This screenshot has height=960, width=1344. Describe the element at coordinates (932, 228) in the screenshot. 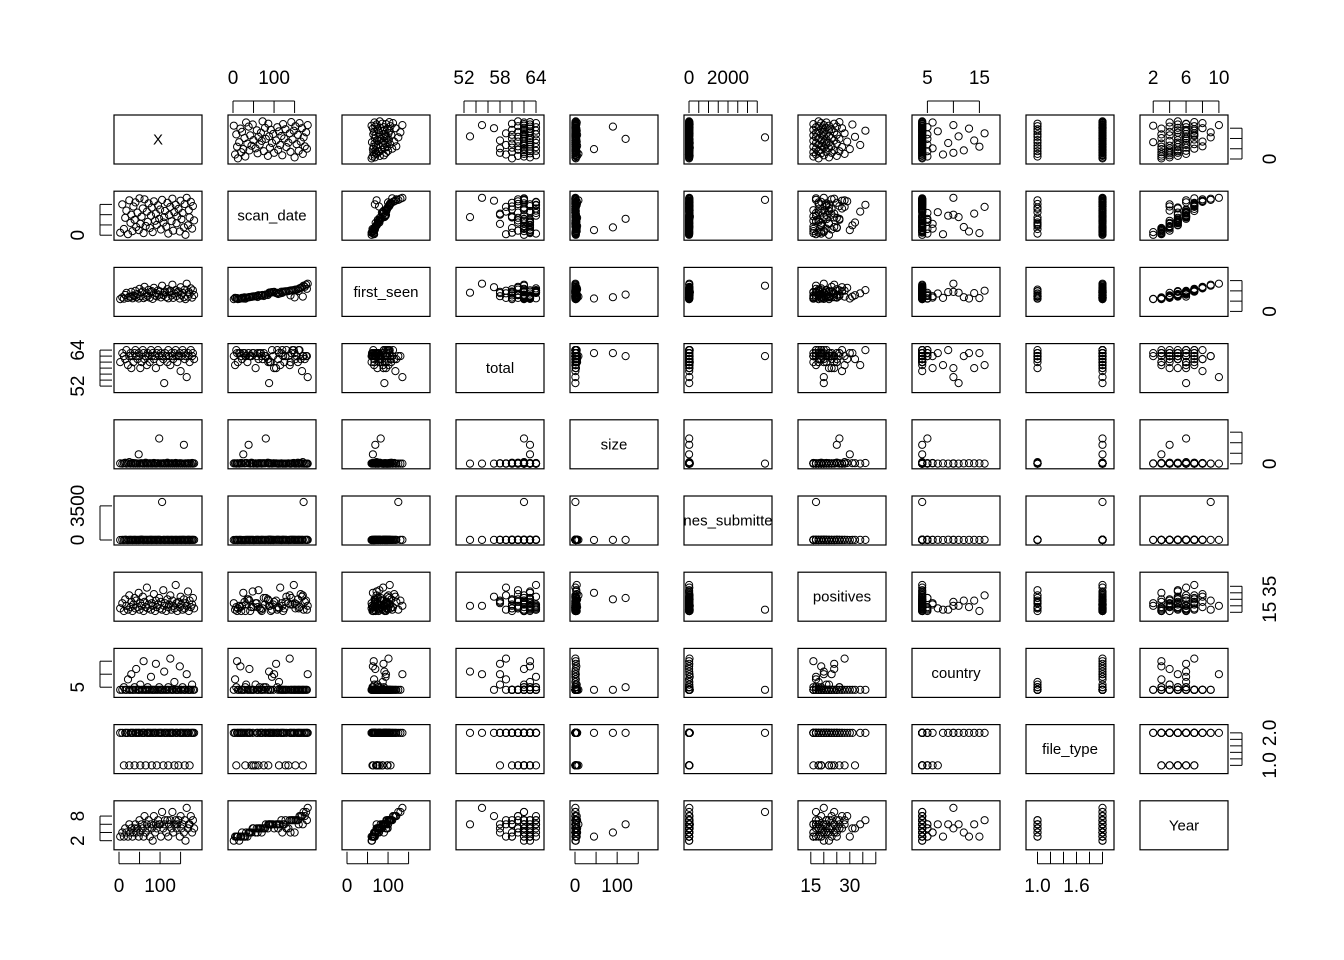

I see `point-scan_date-country` at that location.